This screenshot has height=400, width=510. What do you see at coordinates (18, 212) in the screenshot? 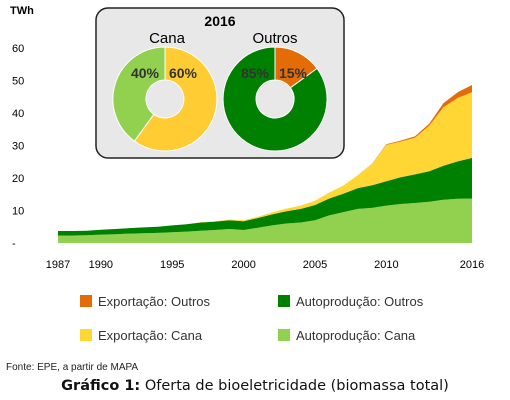
I see `y-tick-label: 10` at bounding box center [18, 212].